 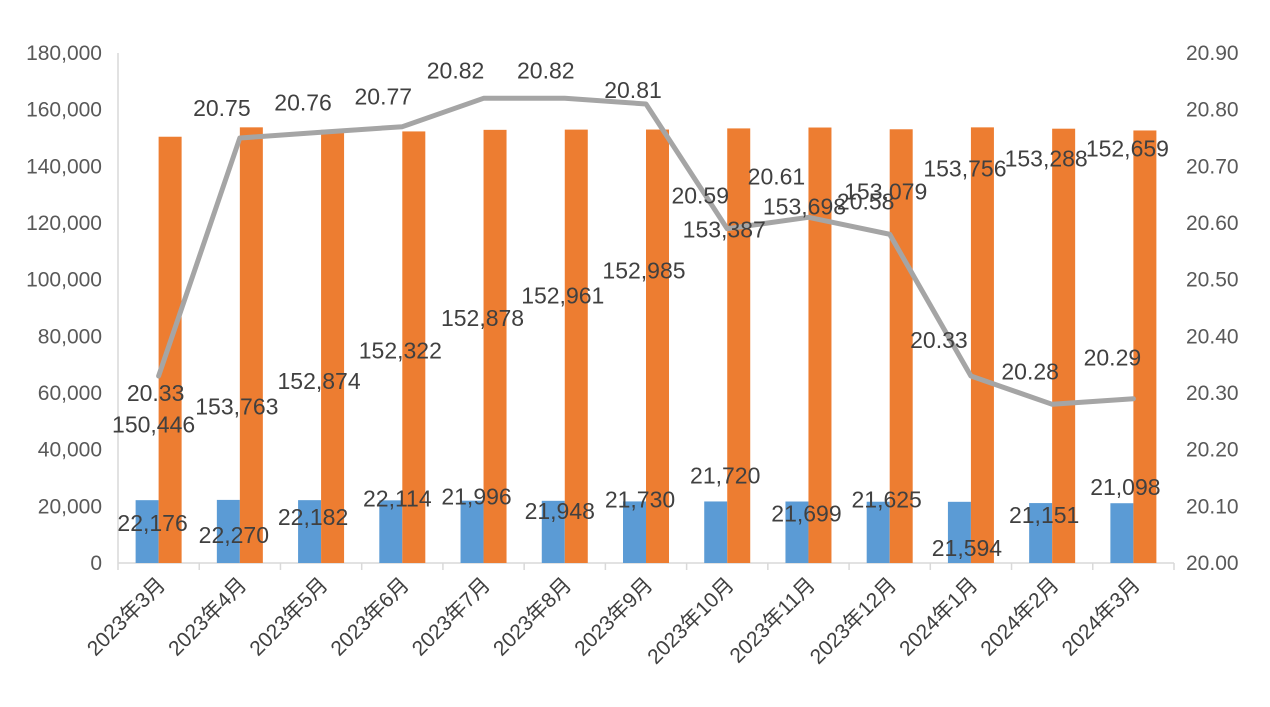 I want to click on line-value-label: 20.29, so click(x=1113, y=358).